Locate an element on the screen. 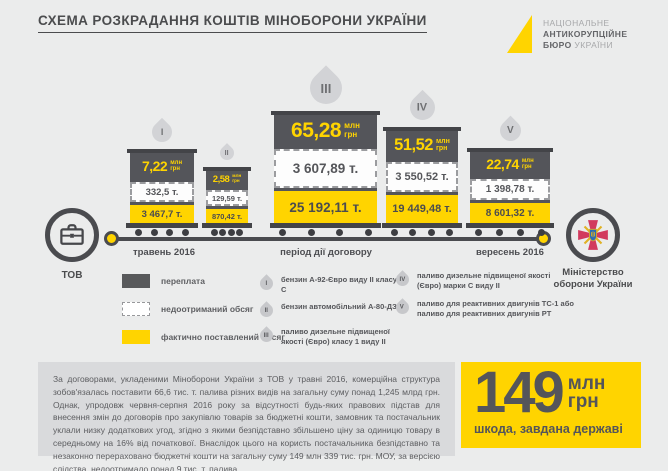 The height and width of the screenshot is (471, 668). wagon-numeral: II is located at coordinates (227, 153).